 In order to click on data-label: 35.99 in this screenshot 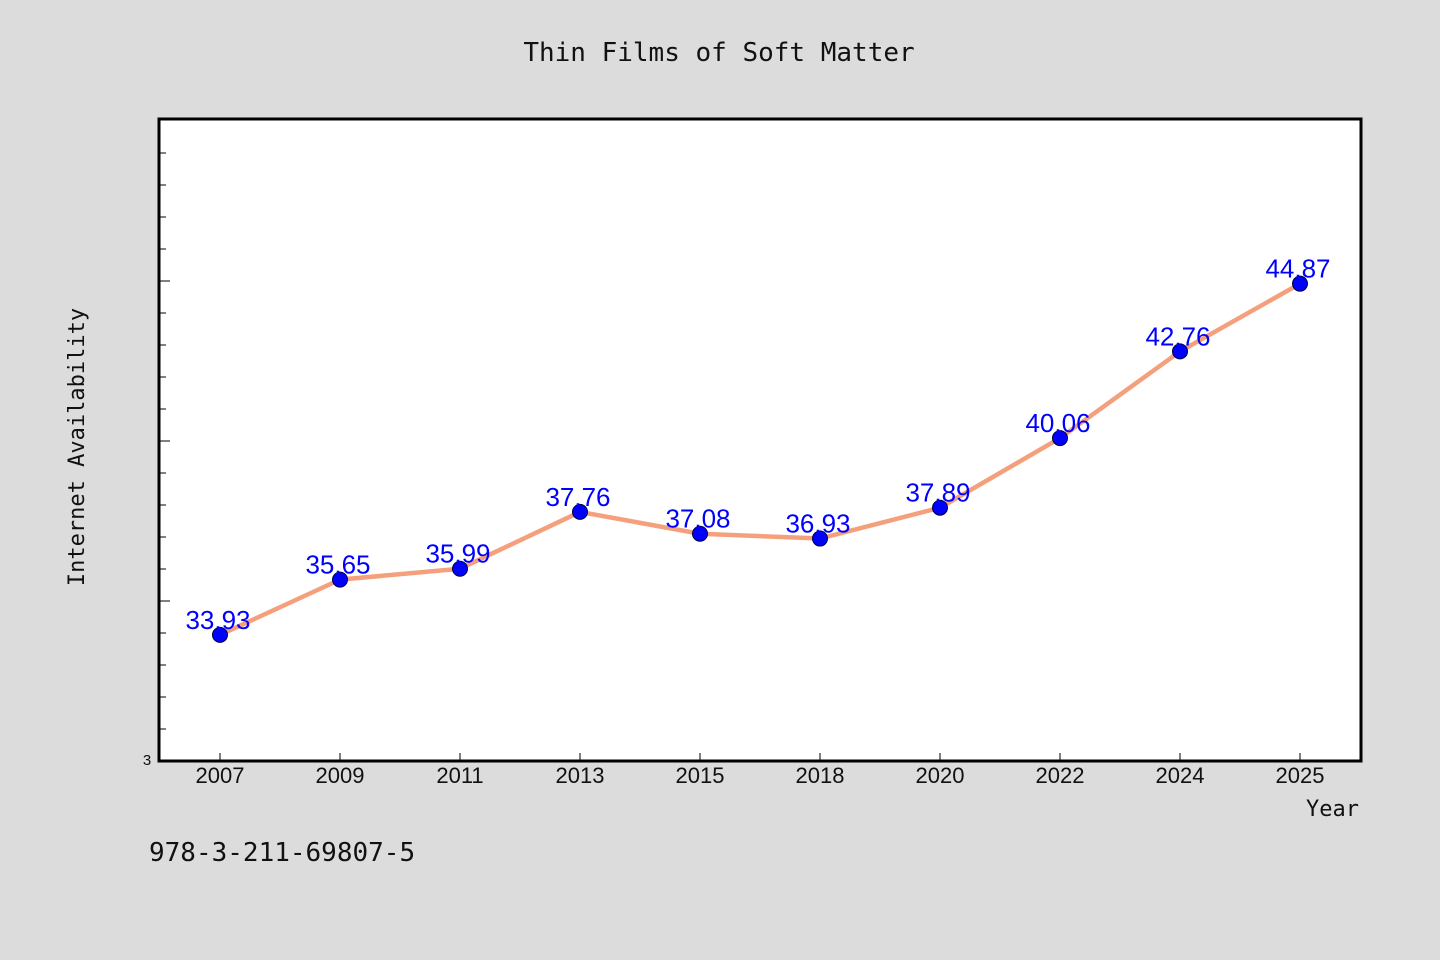, I will do `click(457, 554)`.